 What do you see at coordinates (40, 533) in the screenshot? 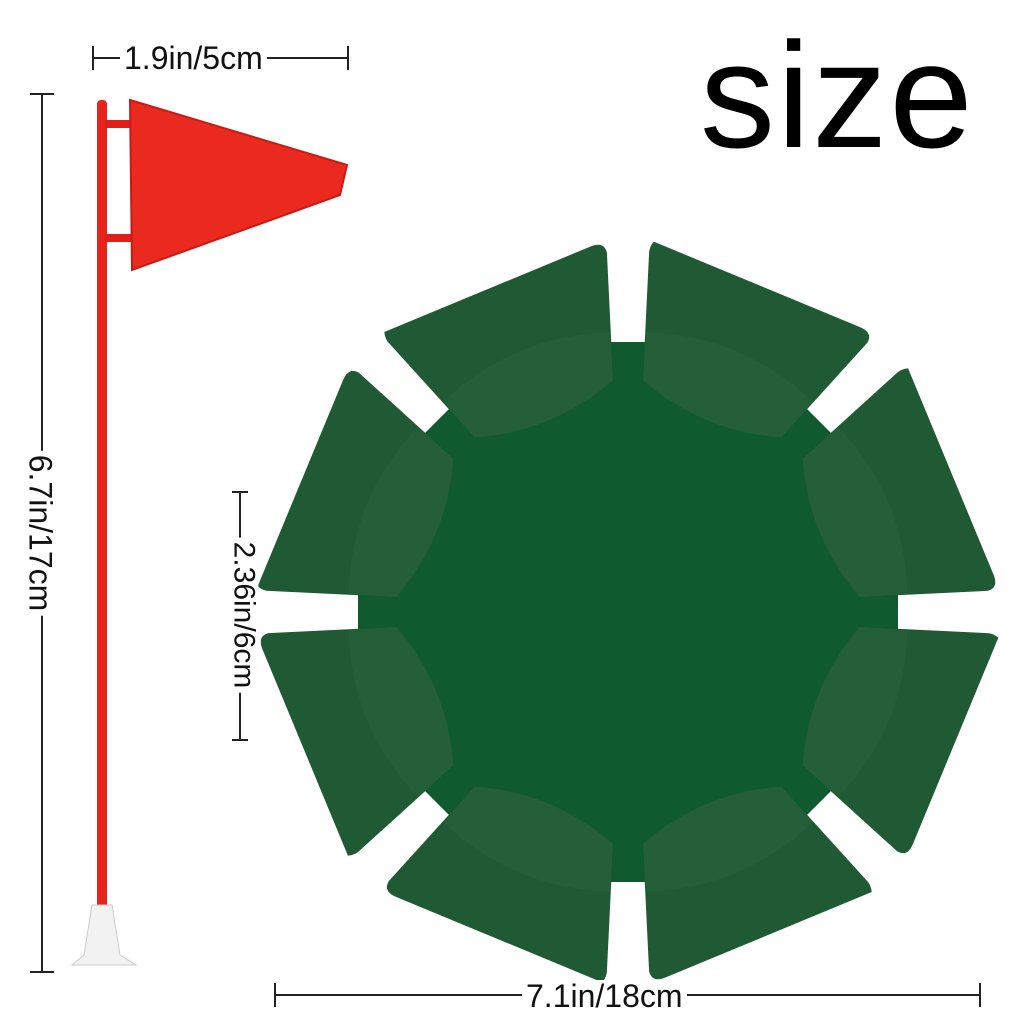
I see `flag-height-label: 6.7in/17cm` at bounding box center [40, 533].